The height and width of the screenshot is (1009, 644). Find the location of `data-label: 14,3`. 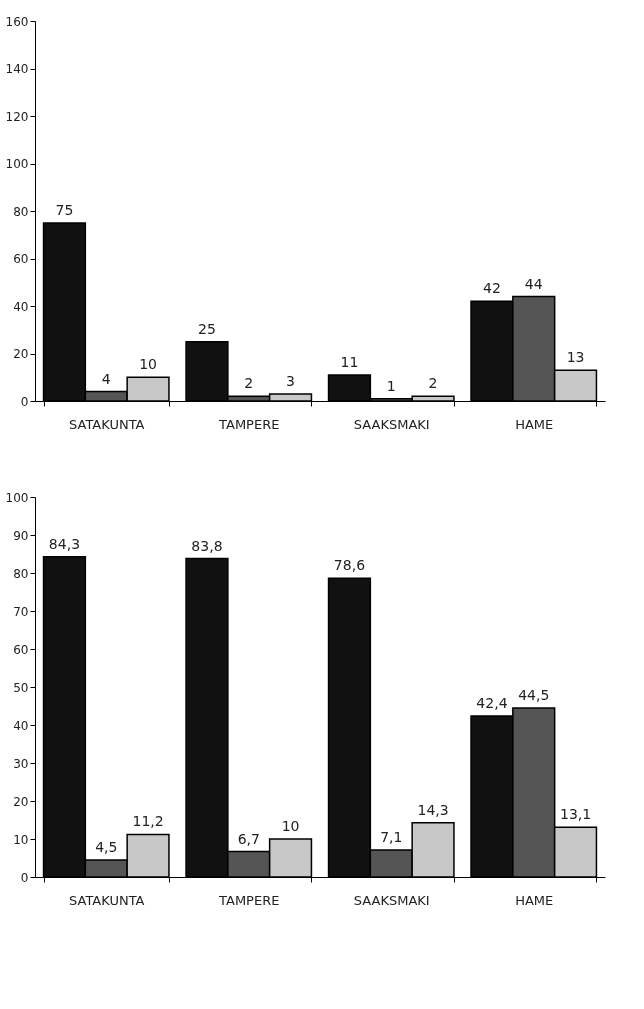

data-label: 14,3 is located at coordinates (433, 809).